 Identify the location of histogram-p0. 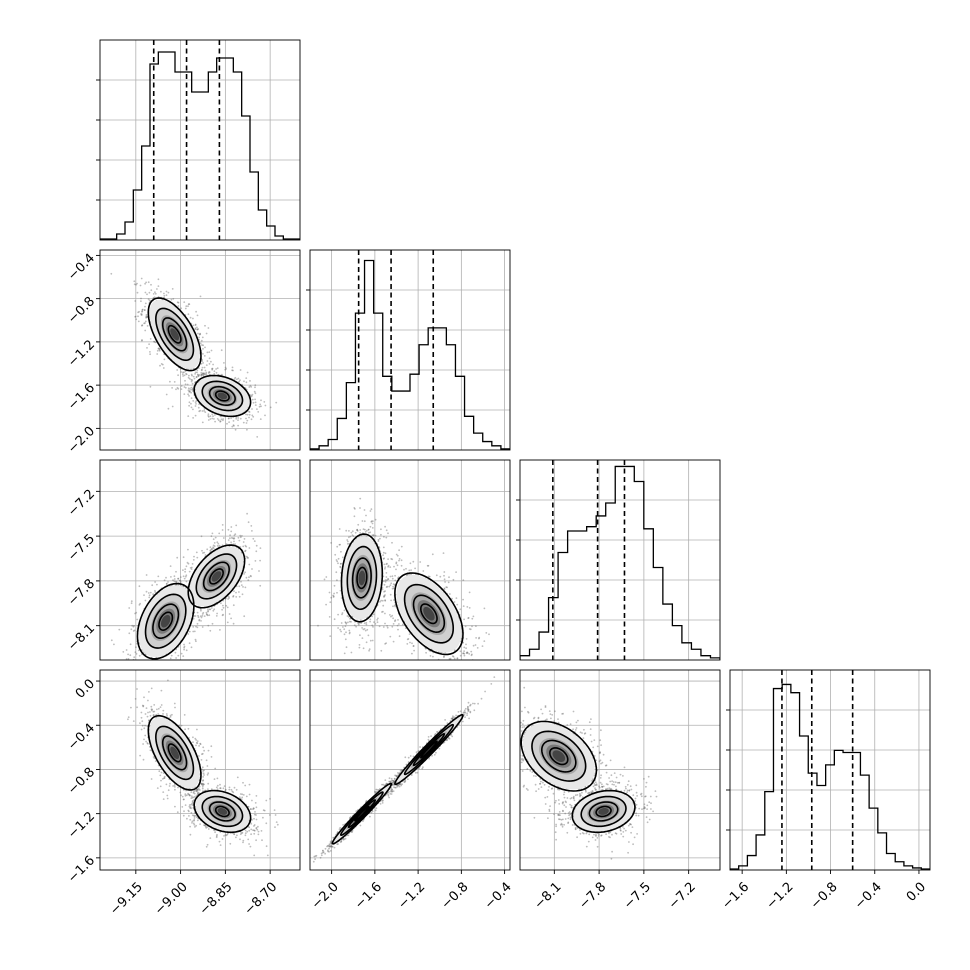
(200, 145).